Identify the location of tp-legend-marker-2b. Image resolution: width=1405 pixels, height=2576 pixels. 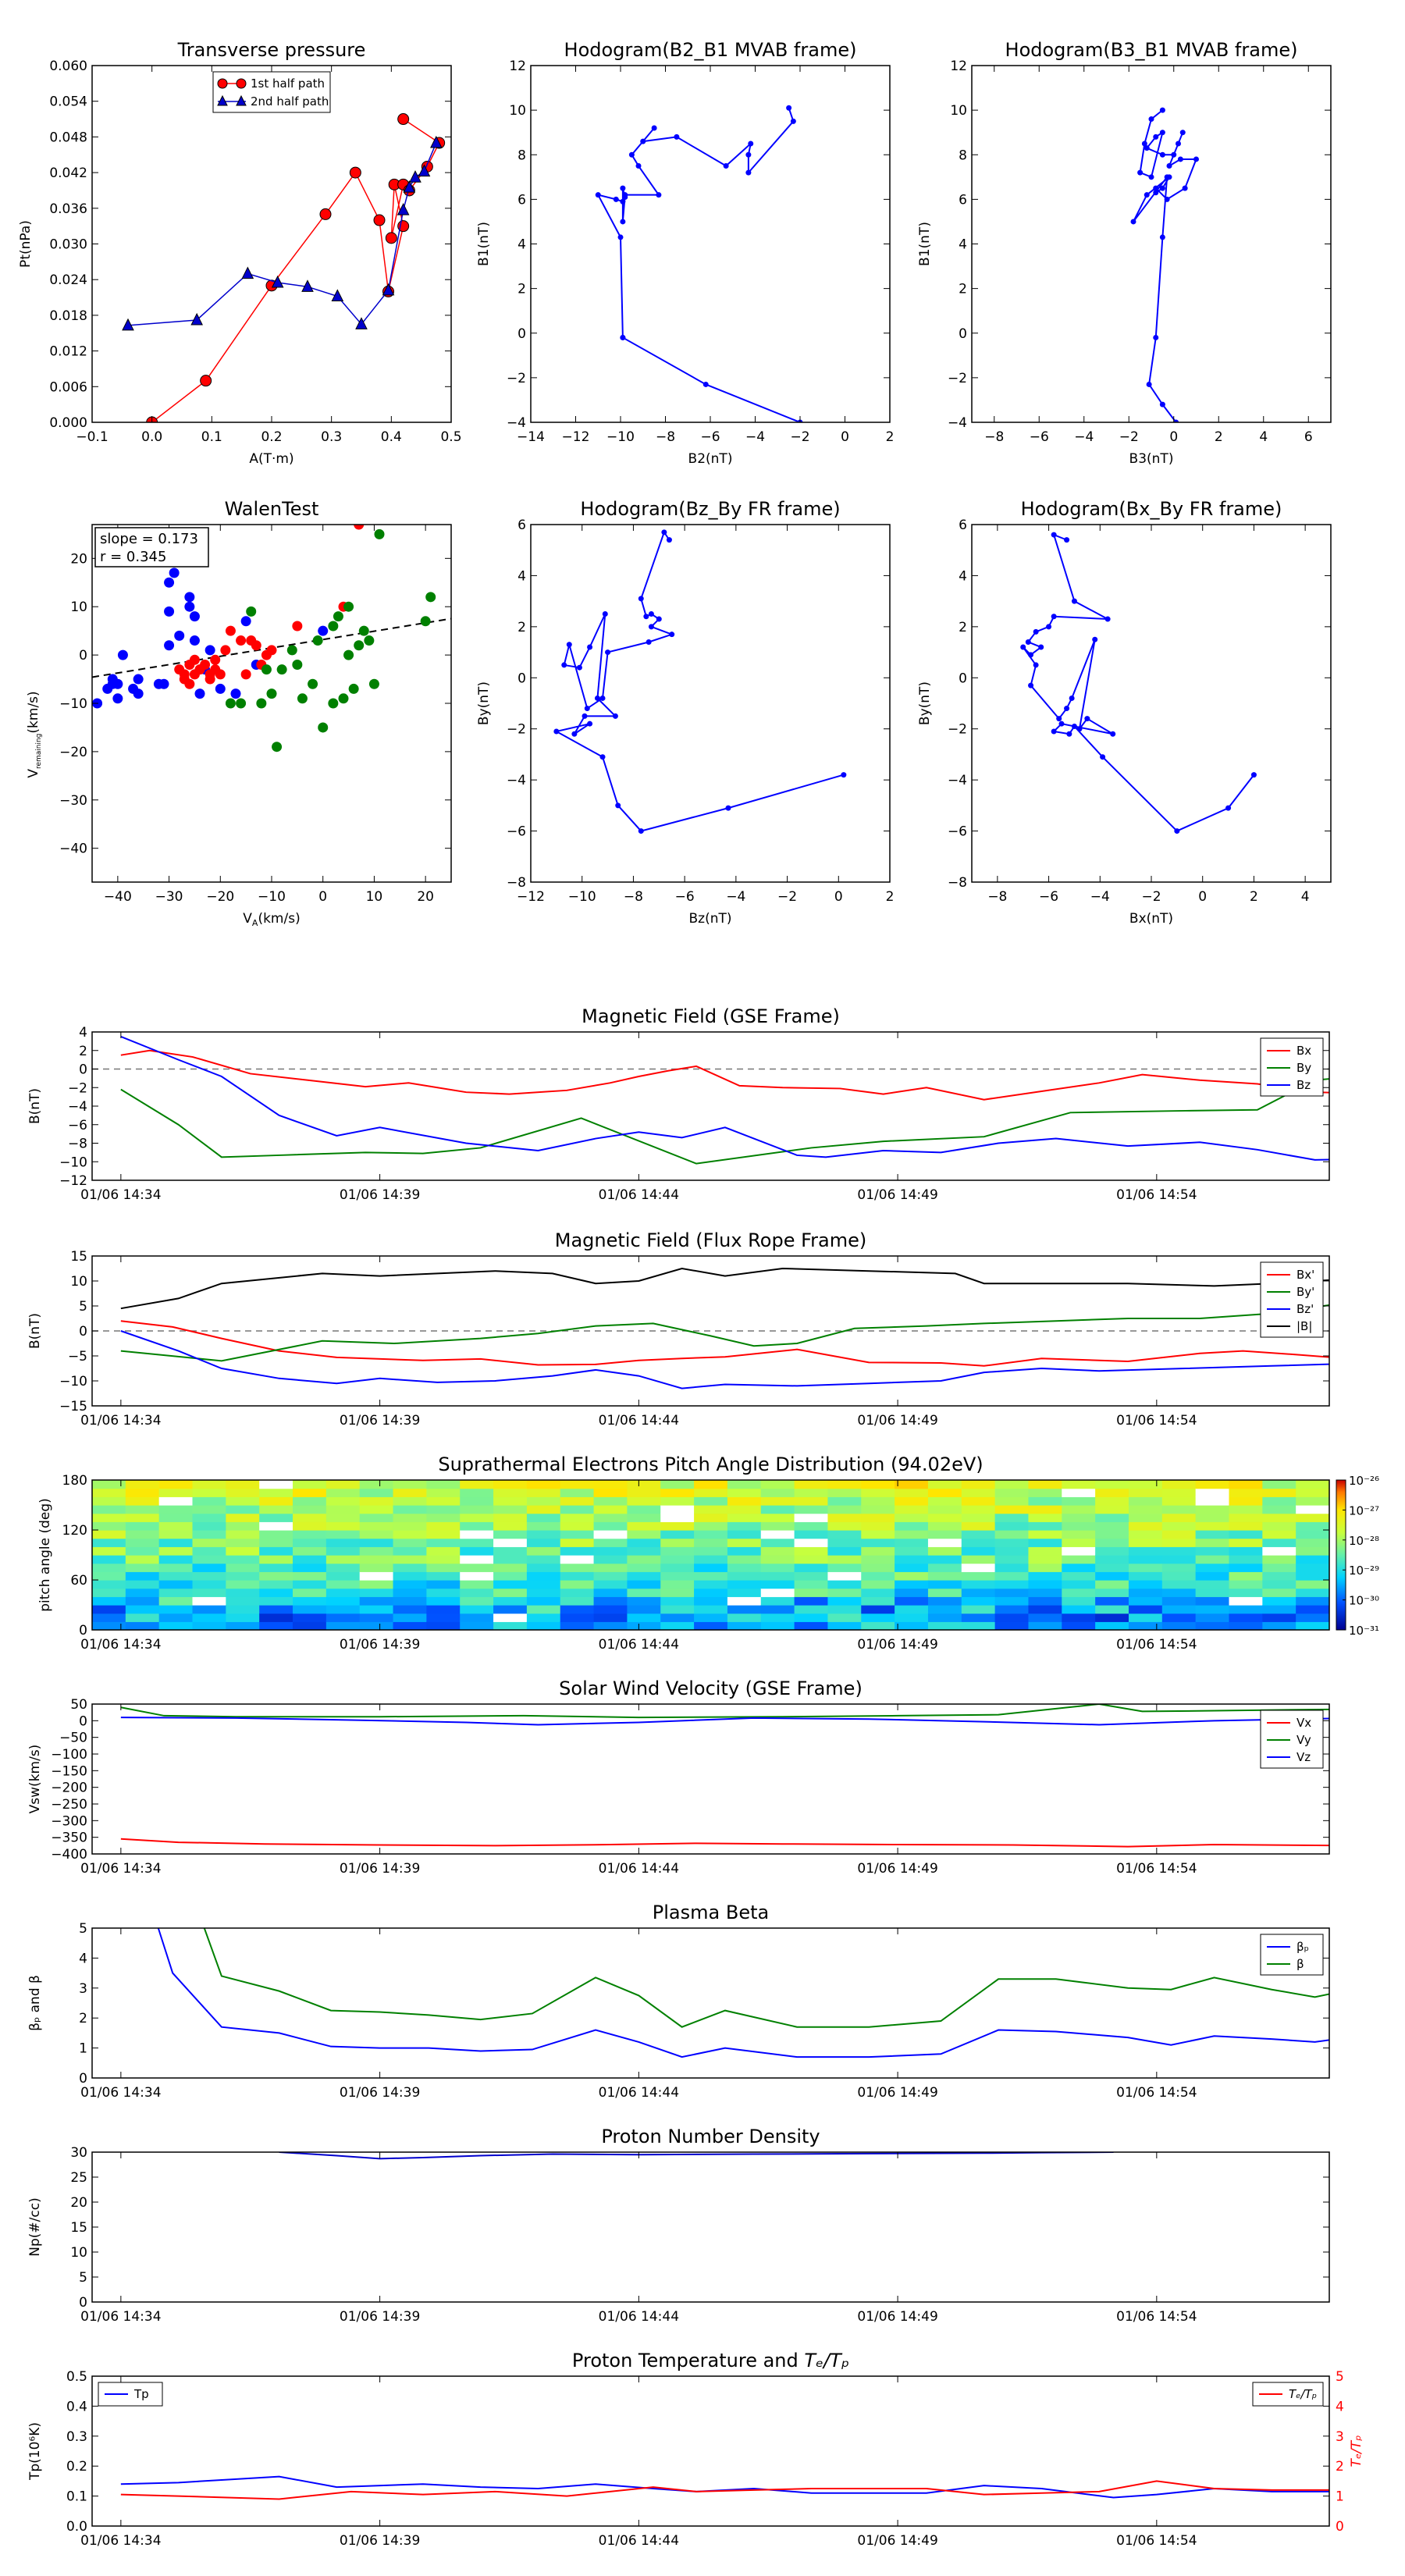
(241, 100).